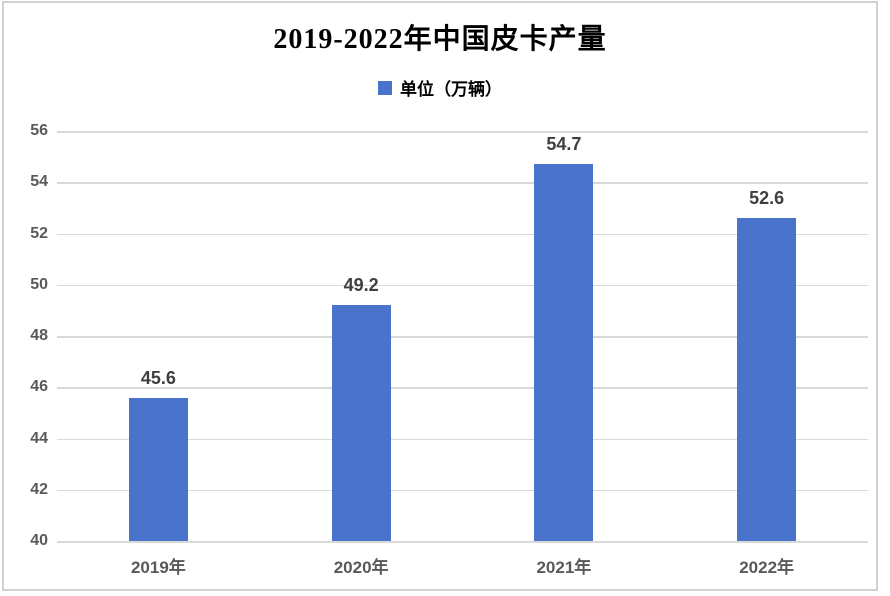 The height and width of the screenshot is (596, 890). I want to click on y-axis-tick-label: 40, so click(39, 540).